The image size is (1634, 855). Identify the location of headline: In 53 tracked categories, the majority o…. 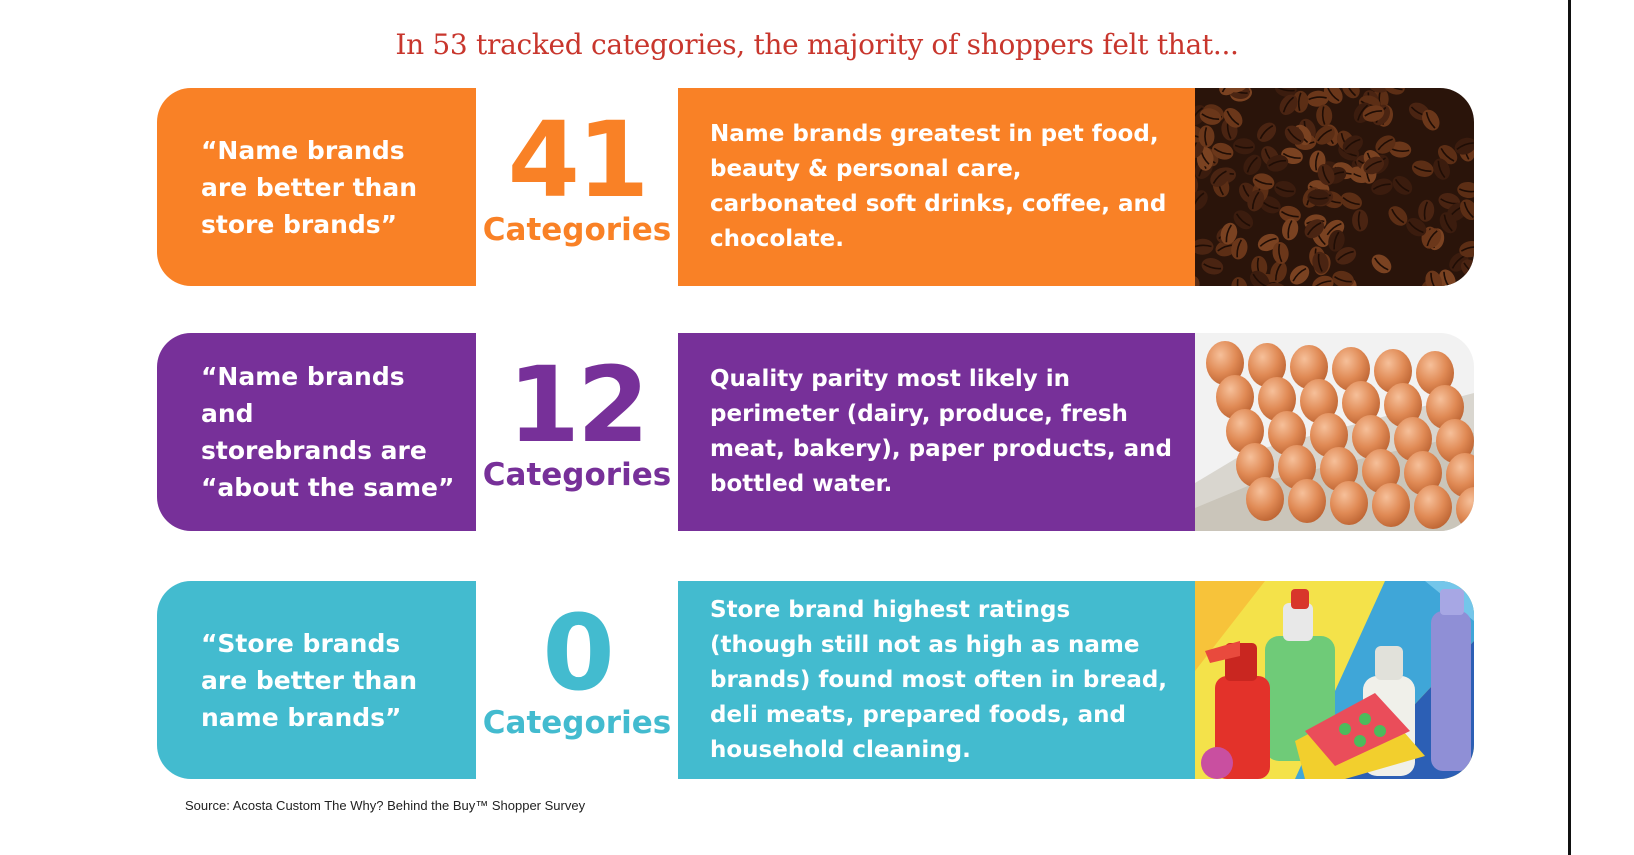
(817, 44).